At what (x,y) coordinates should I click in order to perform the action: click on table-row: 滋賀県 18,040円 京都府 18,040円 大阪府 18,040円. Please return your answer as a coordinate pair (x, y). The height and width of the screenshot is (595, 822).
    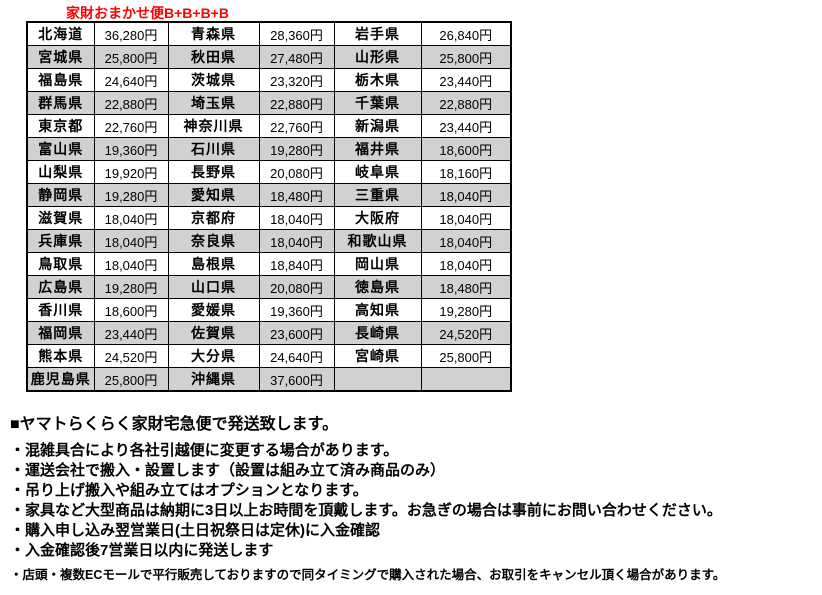
    Looking at the image, I should click on (269, 218).